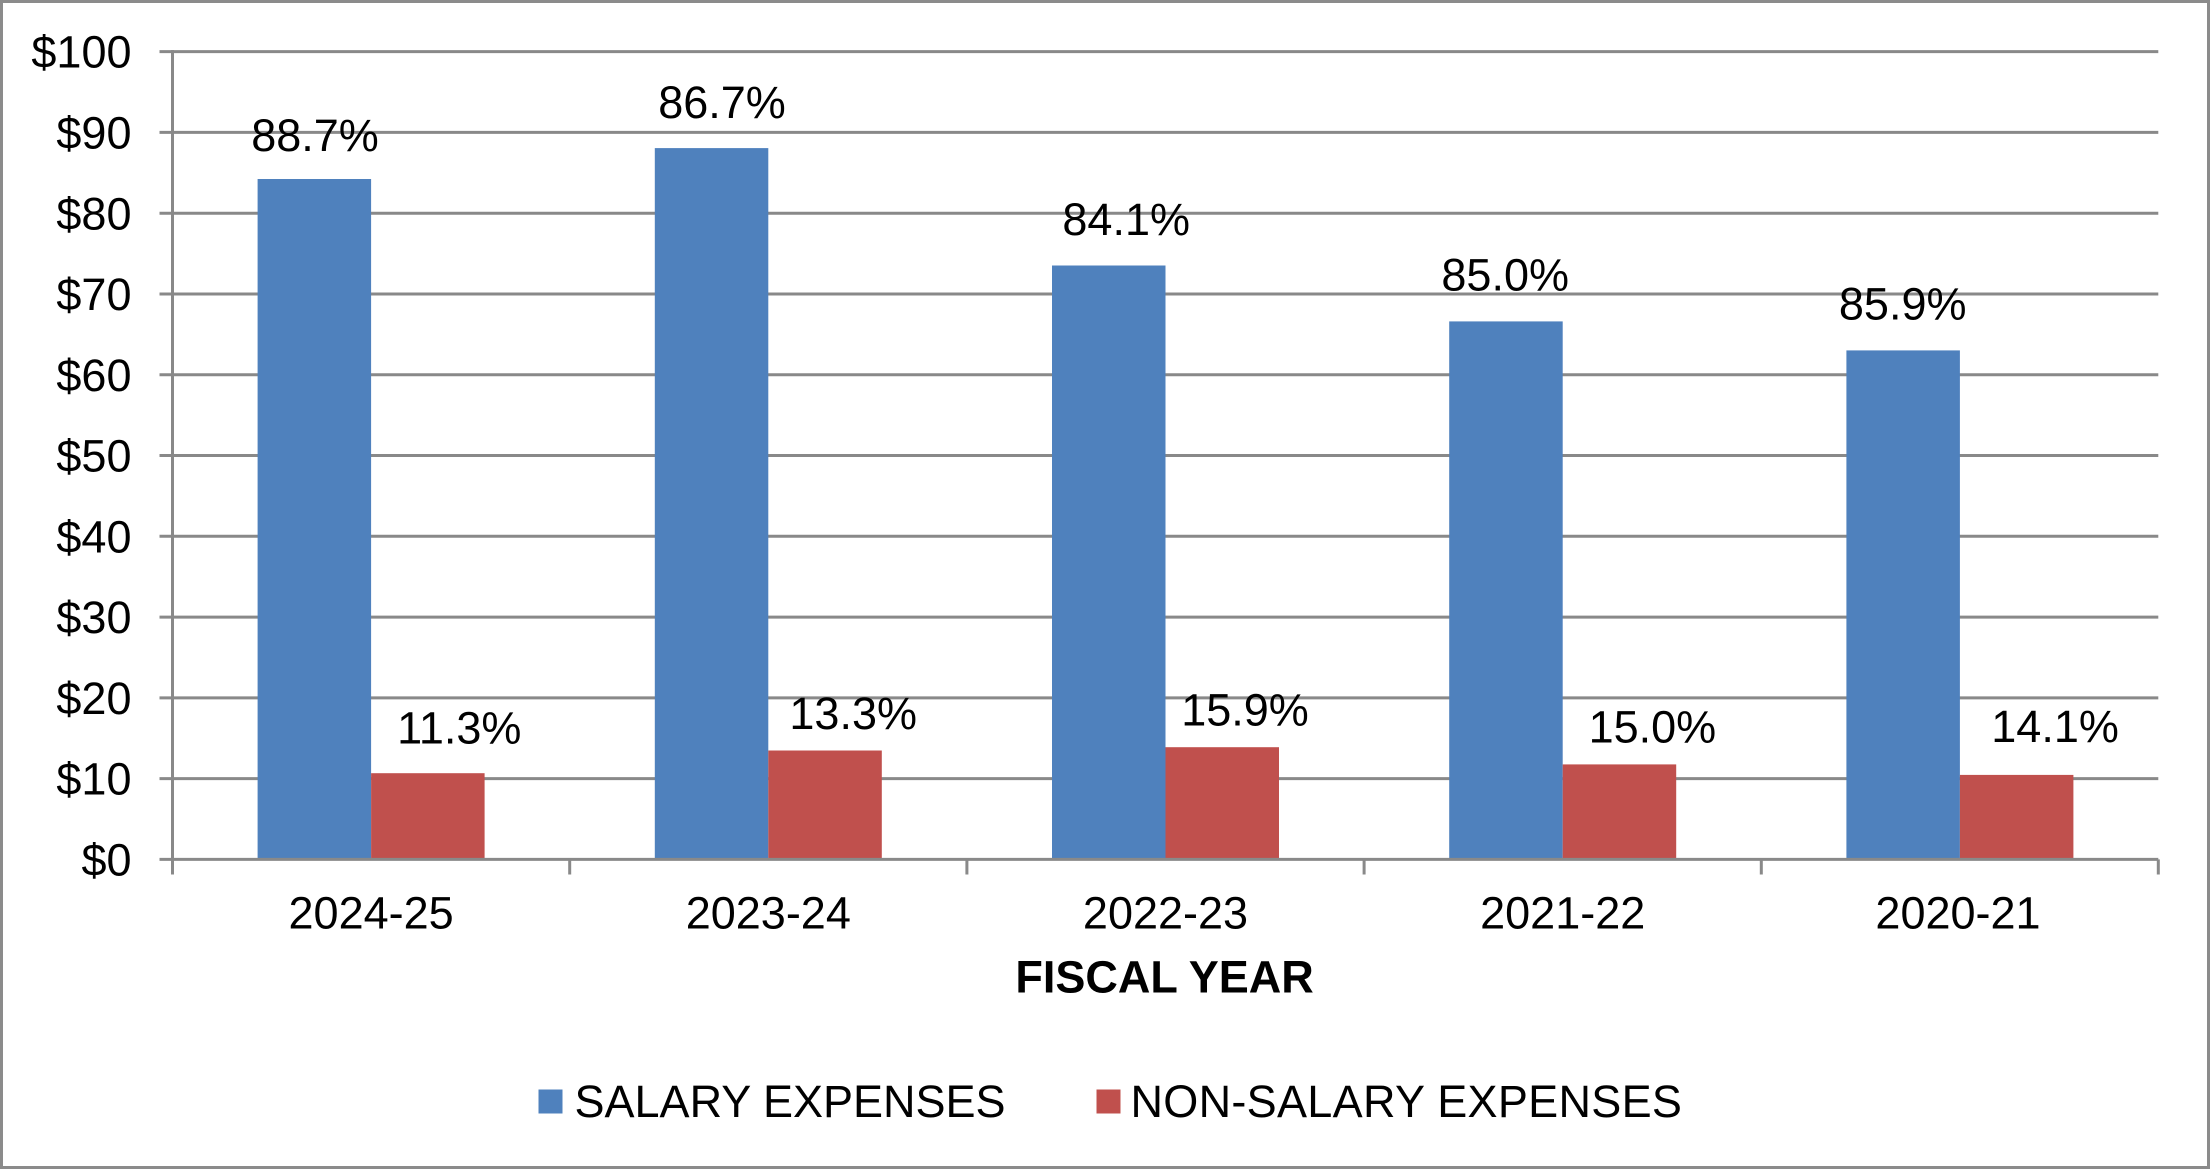  What do you see at coordinates (1505, 274) in the screenshot?
I see `svg-text: 85.0%` at bounding box center [1505, 274].